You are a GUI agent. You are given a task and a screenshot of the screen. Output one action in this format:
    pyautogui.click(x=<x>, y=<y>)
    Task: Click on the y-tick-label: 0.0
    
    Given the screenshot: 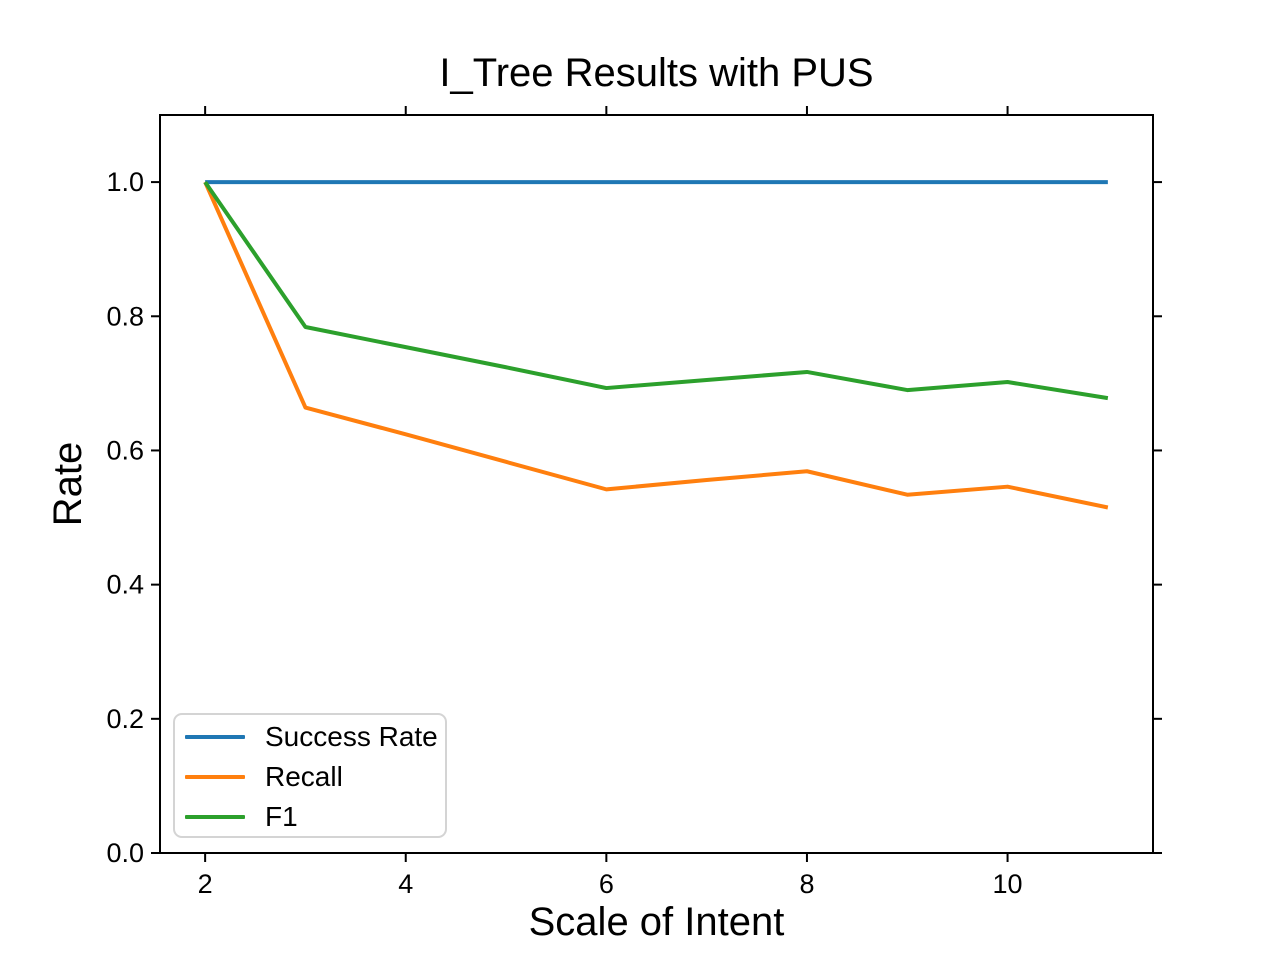 What is the action you would take?
    pyautogui.click(x=125, y=853)
    